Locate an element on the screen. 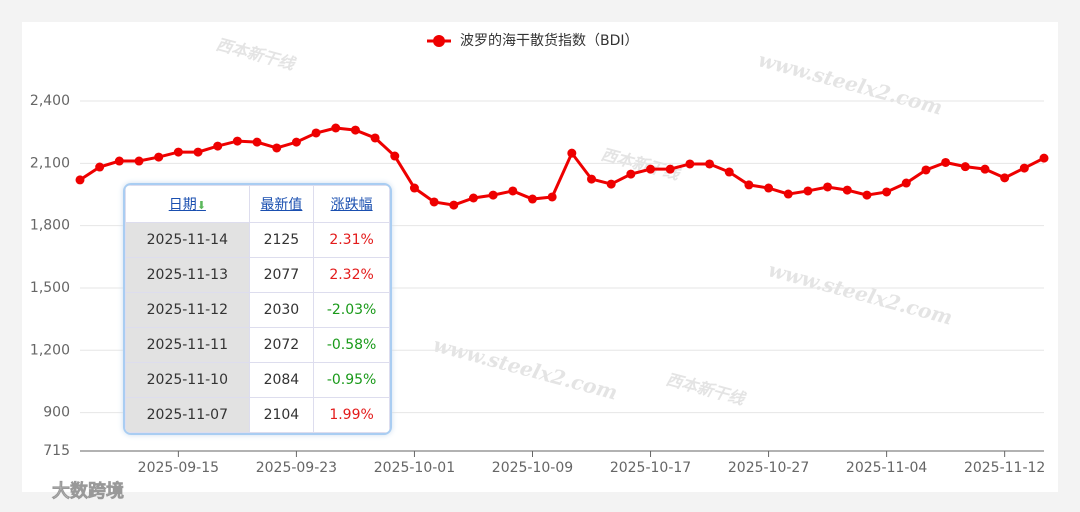 This screenshot has width=1080, height=512. table-cell: 2084 is located at coordinates (281, 380).